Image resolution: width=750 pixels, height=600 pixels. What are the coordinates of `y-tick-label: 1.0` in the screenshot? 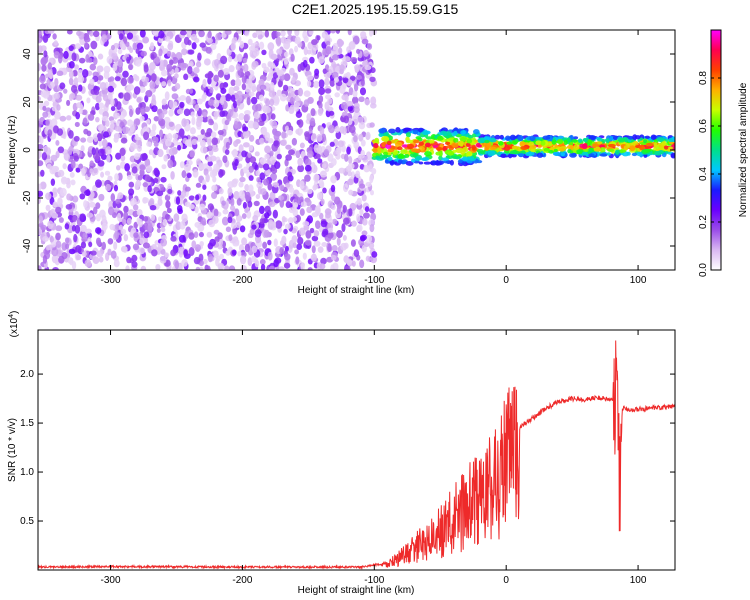 It's located at (27, 472).